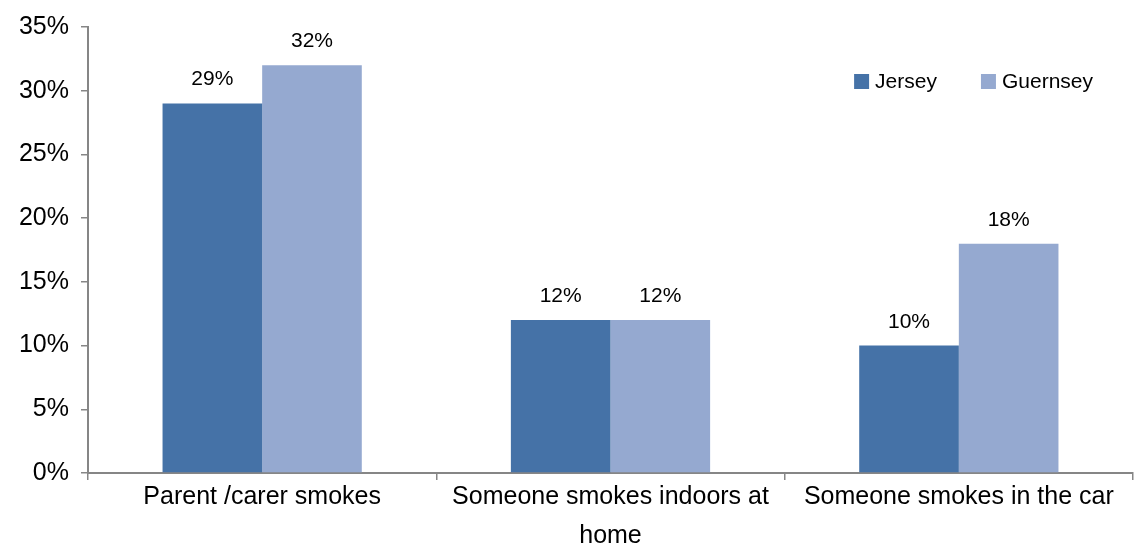  I want to click on y-tick-label: 0%, so click(50, 470).